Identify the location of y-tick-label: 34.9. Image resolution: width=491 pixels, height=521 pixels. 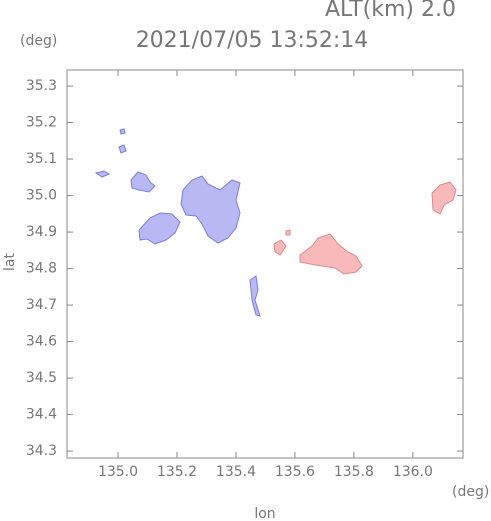
(41, 232).